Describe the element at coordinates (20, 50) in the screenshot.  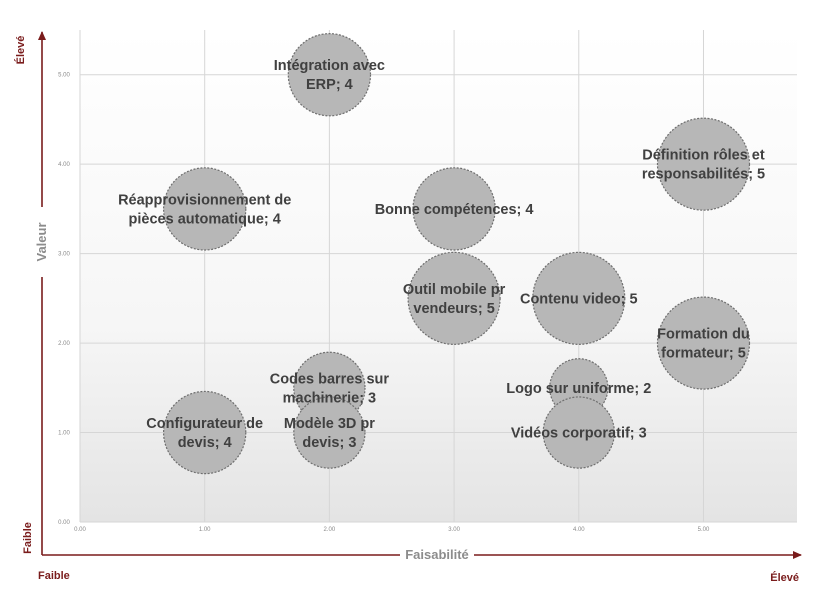
I see `y-high-label: Élevé` at that location.